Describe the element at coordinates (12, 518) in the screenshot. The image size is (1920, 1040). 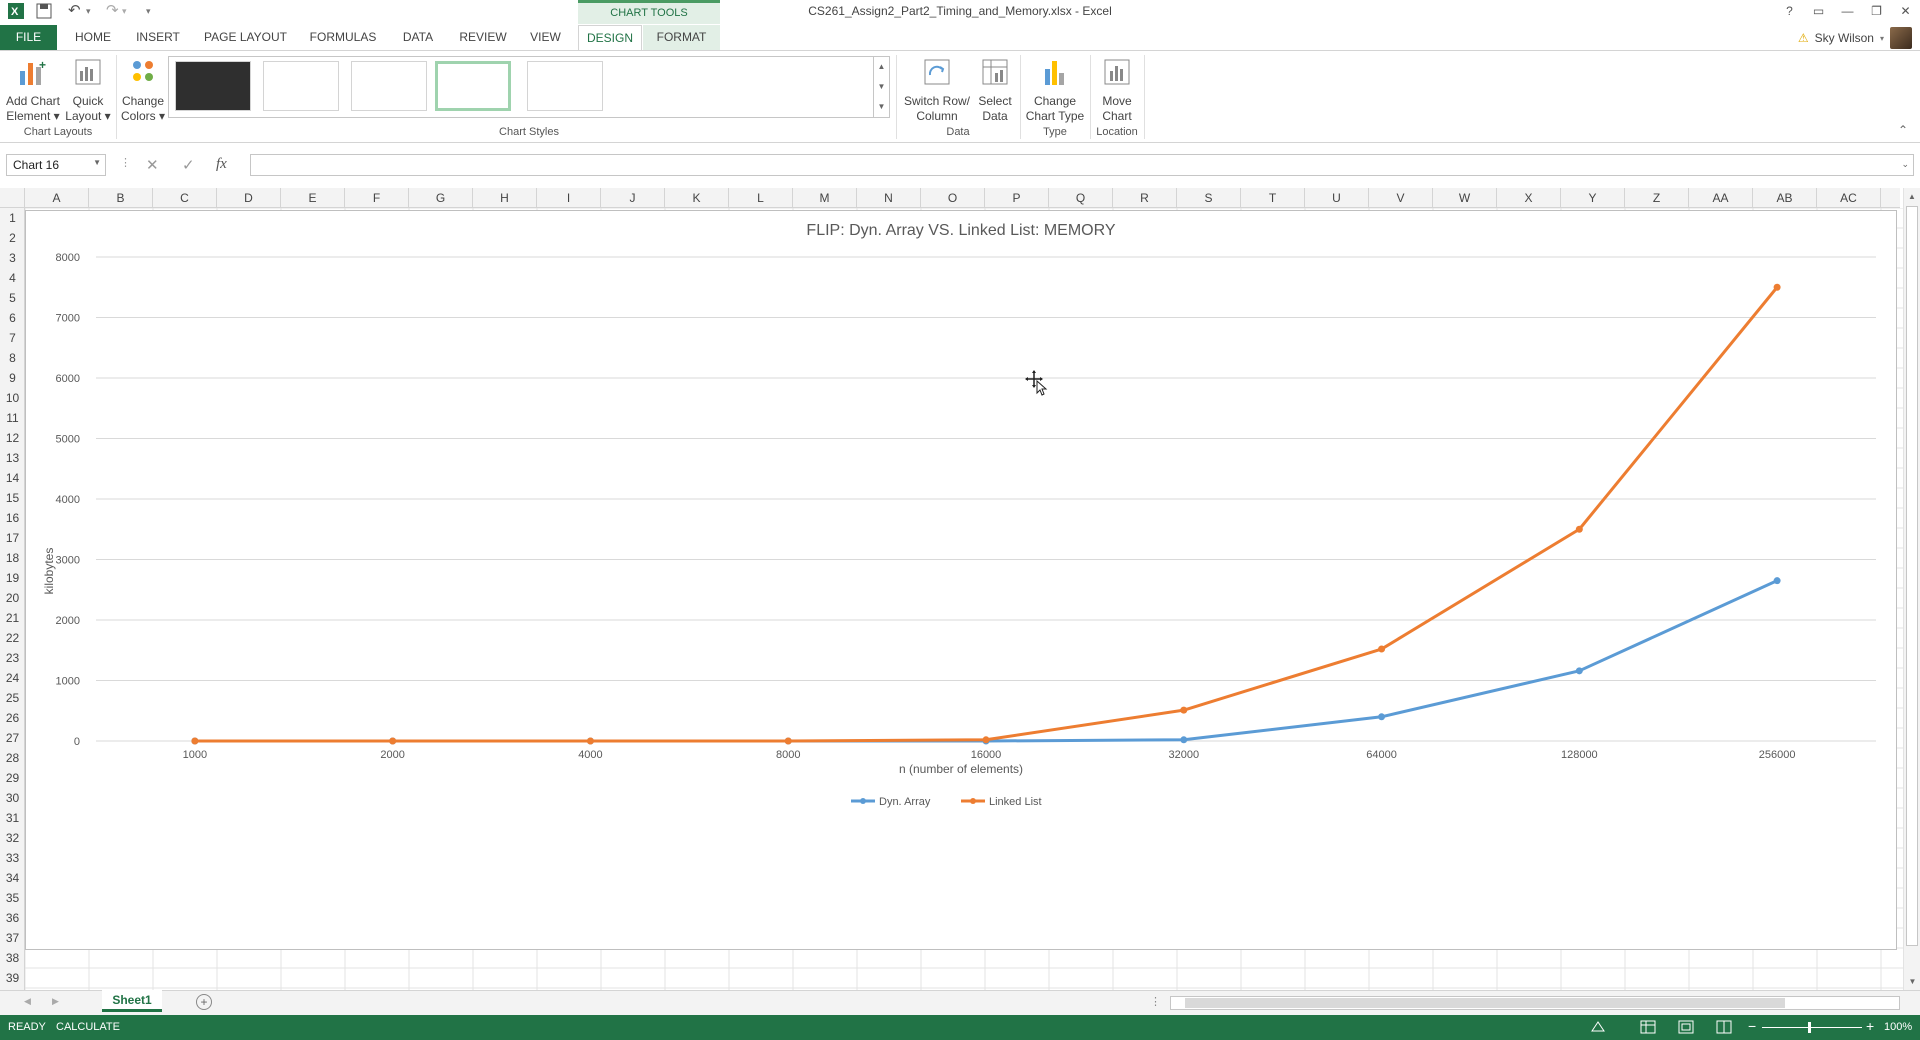
I see `row-header: 16` at that location.